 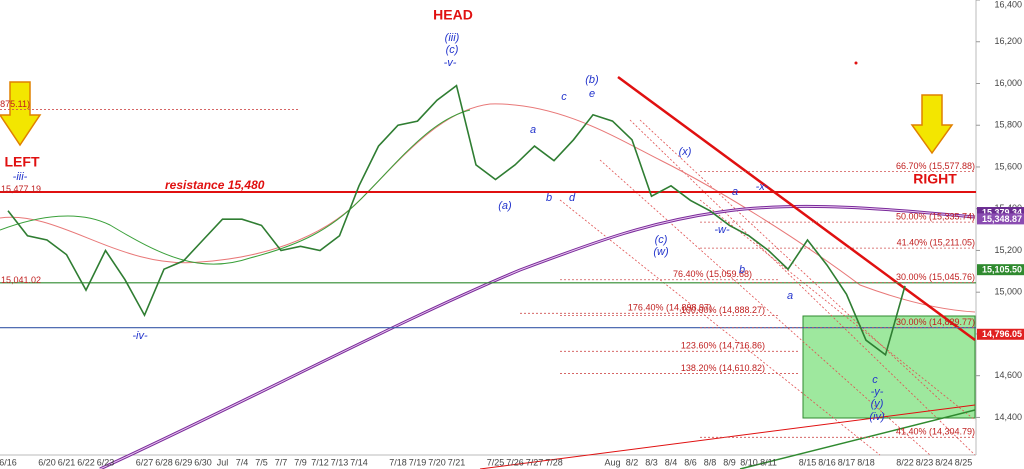 I want to click on y-tick-label: 16,000, so click(x=1008, y=83).